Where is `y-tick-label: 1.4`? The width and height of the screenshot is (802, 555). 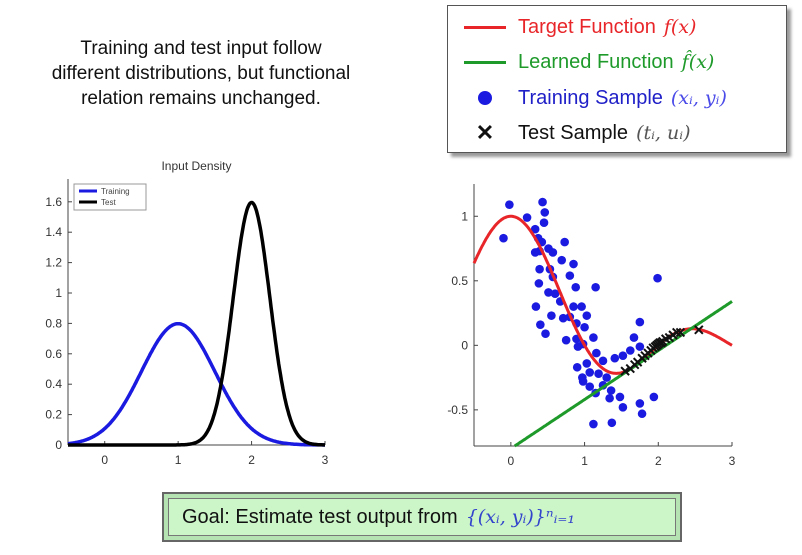 y-tick-label: 1.4 is located at coordinates (53, 232).